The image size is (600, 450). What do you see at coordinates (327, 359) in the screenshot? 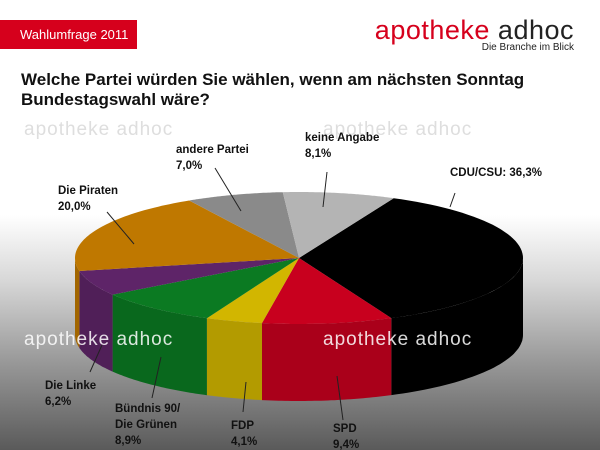
I see `pie-side-spd` at bounding box center [327, 359].